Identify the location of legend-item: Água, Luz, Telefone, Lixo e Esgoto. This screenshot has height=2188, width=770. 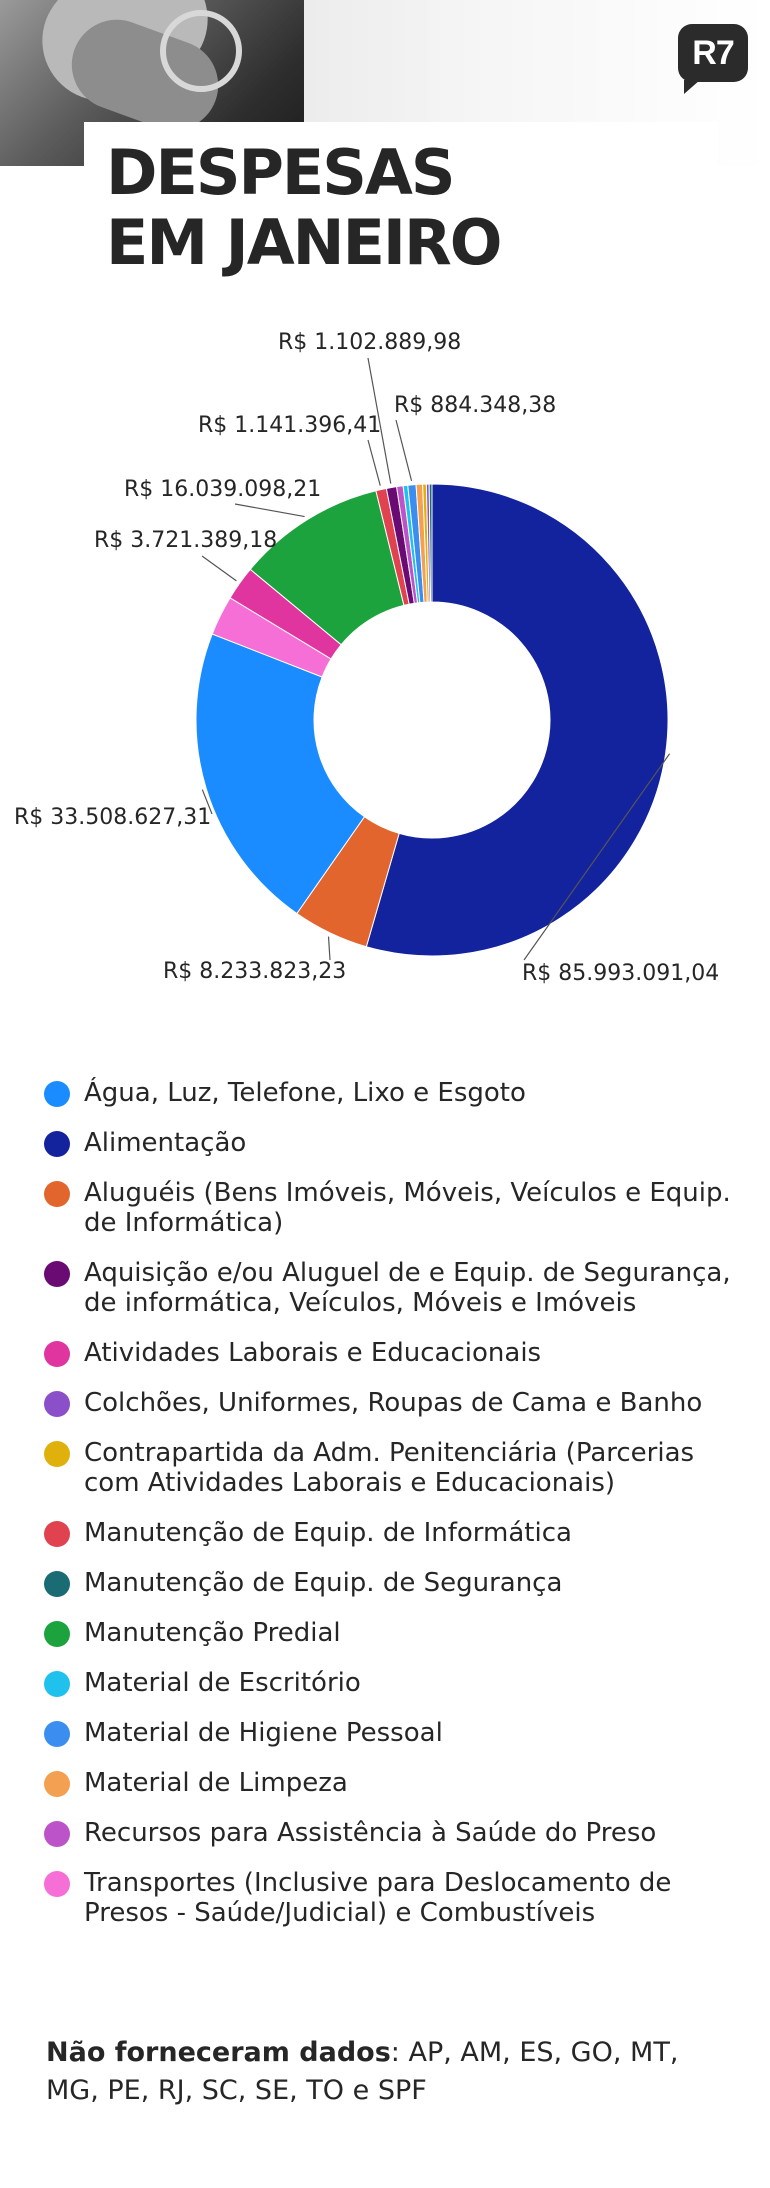
(394, 1093).